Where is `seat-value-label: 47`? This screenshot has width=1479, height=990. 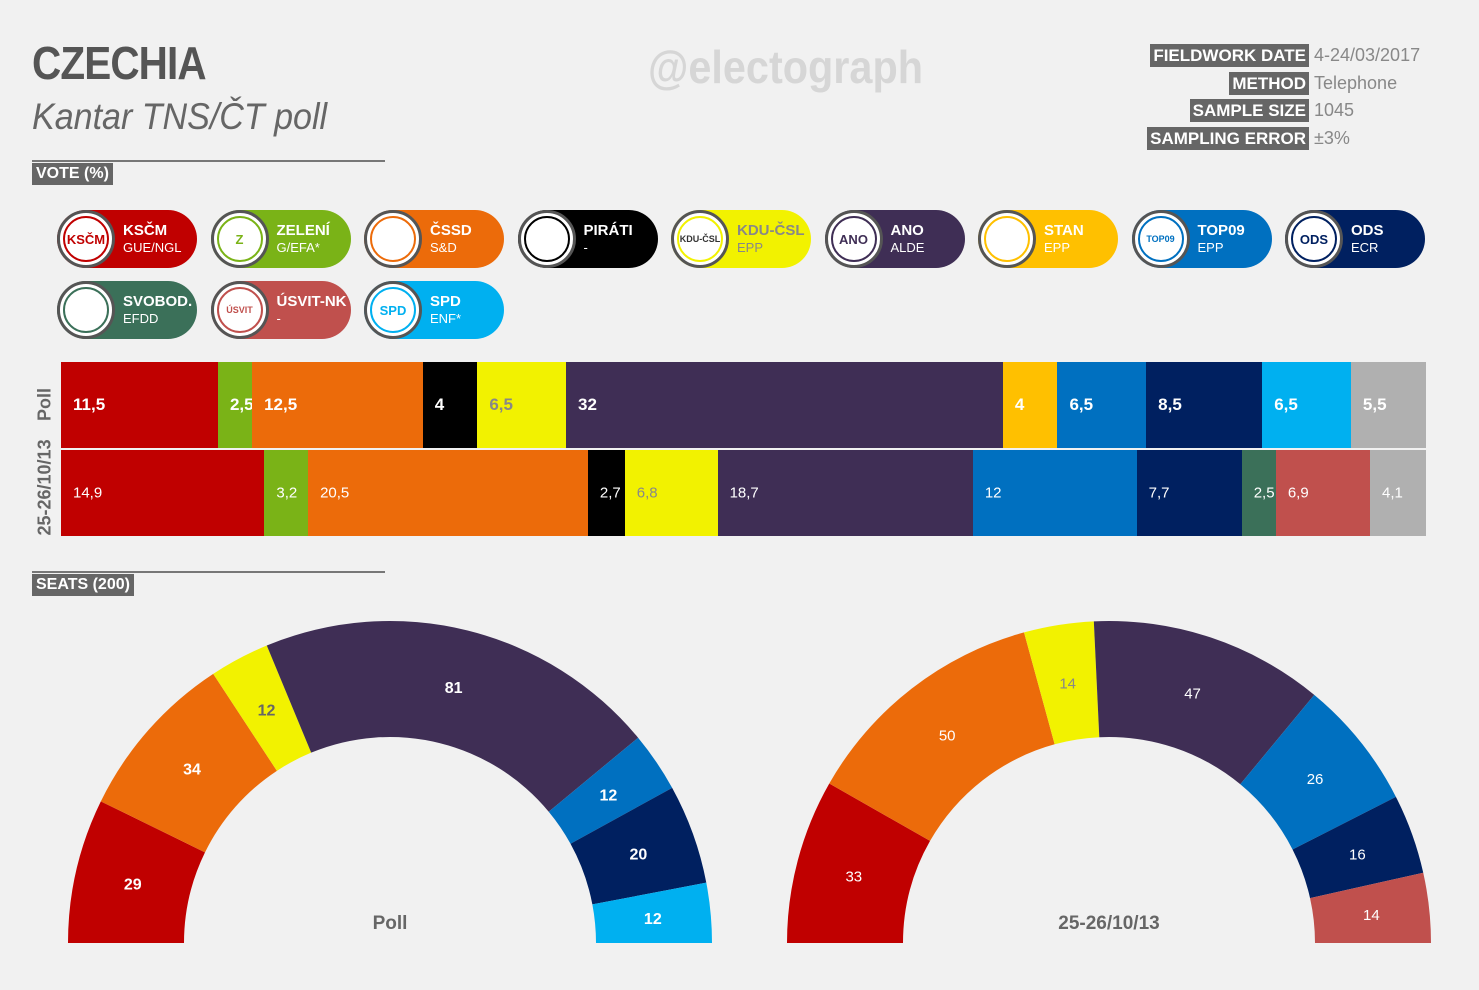 seat-value-label: 47 is located at coordinates (1192, 694).